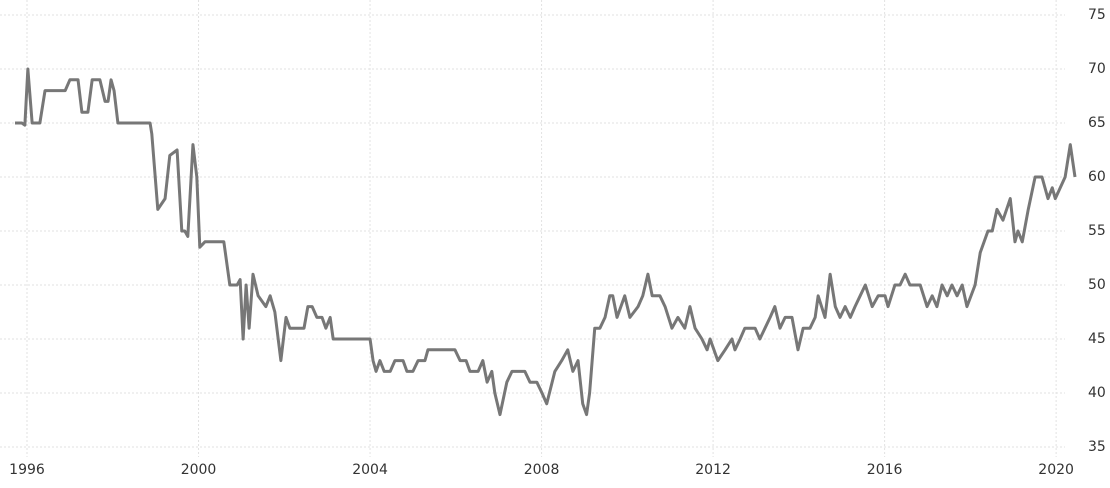  What do you see at coordinates (1097, 339) in the screenshot?
I see `y-tick-label: 45` at bounding box center [1097, 339].